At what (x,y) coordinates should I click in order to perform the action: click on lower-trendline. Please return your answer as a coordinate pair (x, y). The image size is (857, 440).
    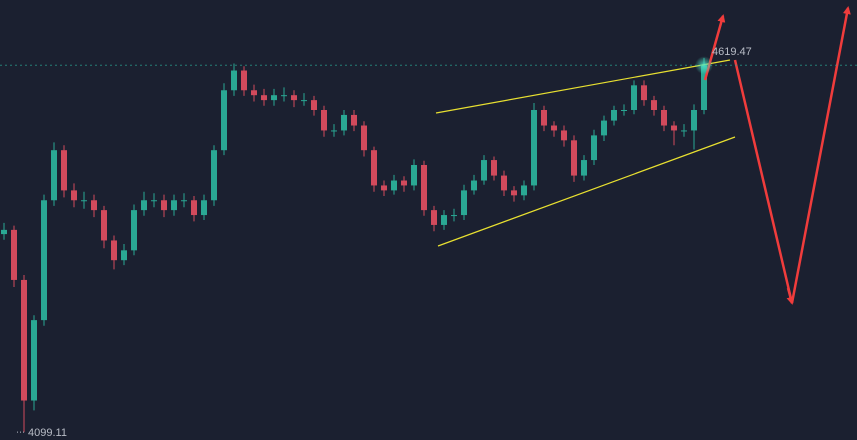
    Looking at the image, I should click on (586, 191).